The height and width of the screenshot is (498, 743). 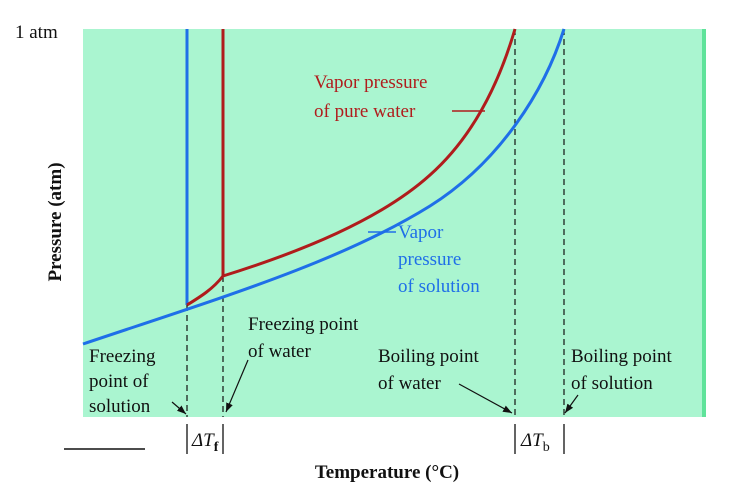 I want to click on solution-label: Vapor pressure of solution, so click(x=439, y=259).